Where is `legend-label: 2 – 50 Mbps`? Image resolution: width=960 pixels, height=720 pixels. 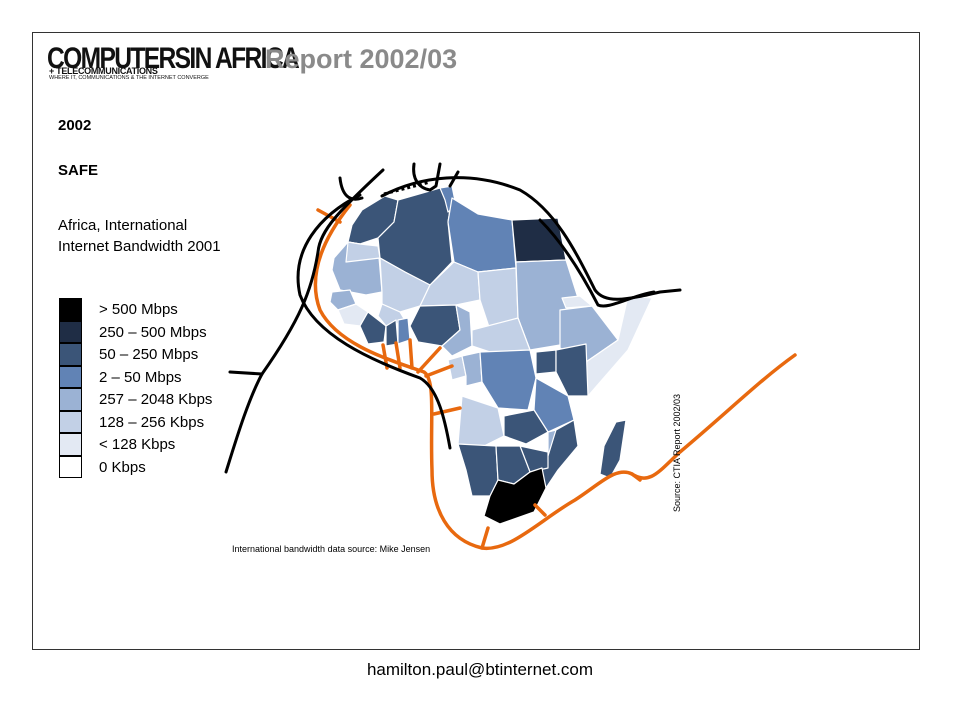 legend-label: 2 – 50 Mbps is located at coordinates (140, 377).